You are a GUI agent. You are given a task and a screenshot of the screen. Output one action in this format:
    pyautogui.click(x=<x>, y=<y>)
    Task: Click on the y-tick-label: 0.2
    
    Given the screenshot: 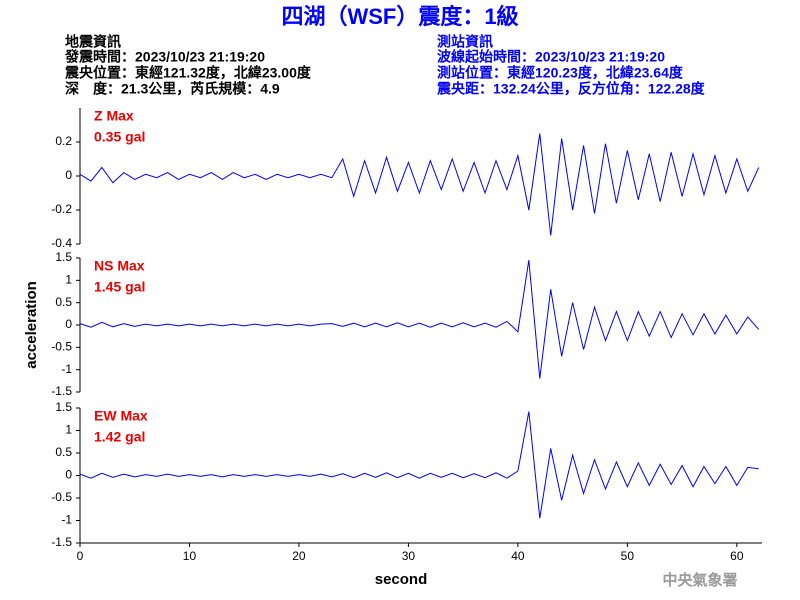 What is the action you would take?
    pyautogui.click(x=63, y=141)
    